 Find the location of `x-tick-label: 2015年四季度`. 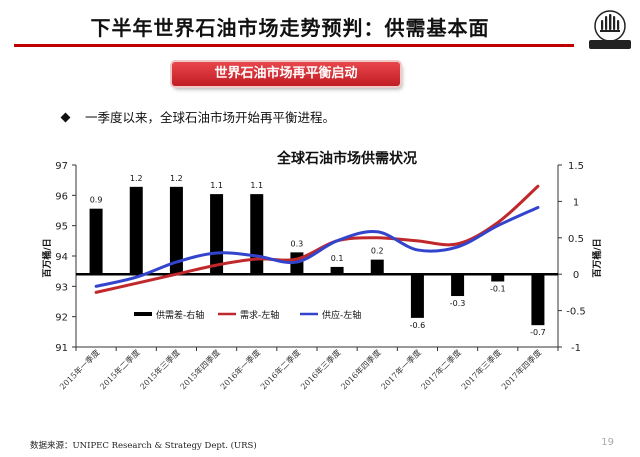

x-tick-label: 2015年四季度 is located at coordinates (200, 369).